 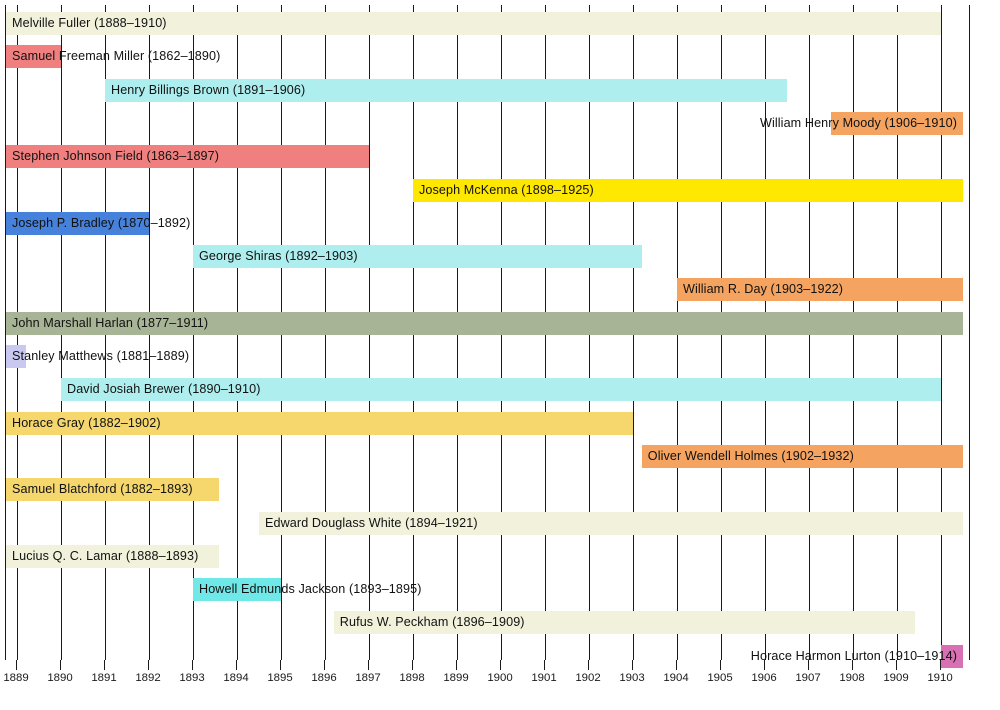 What do you see at coordinates (116, 156) in the screenshot?
I see `timeline-bar-label: Stephen Johnson Field (1863–1897)` at bounding box center [116, 156].